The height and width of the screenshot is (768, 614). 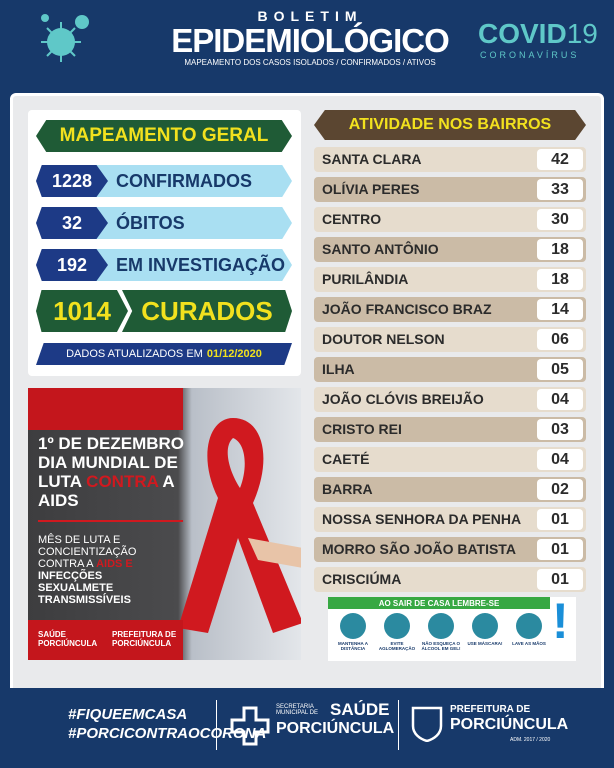 I want to click on recovered-row: 1014 CURADOS, so click(x=164, y=311).